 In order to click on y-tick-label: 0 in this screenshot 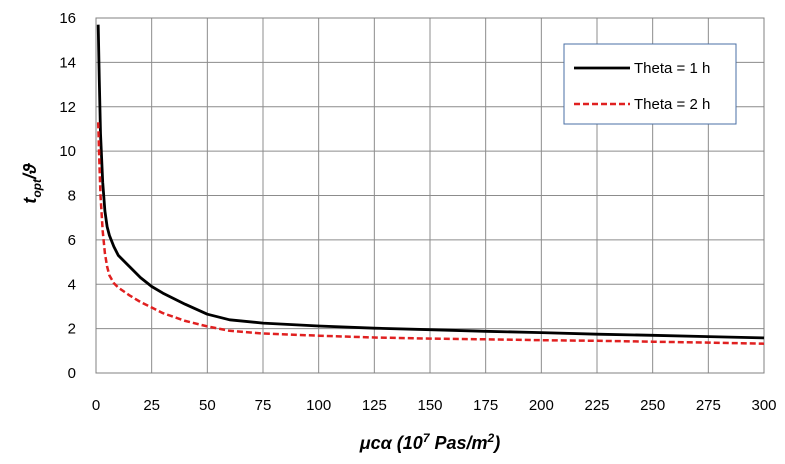, I will do `click(72, 373)`.